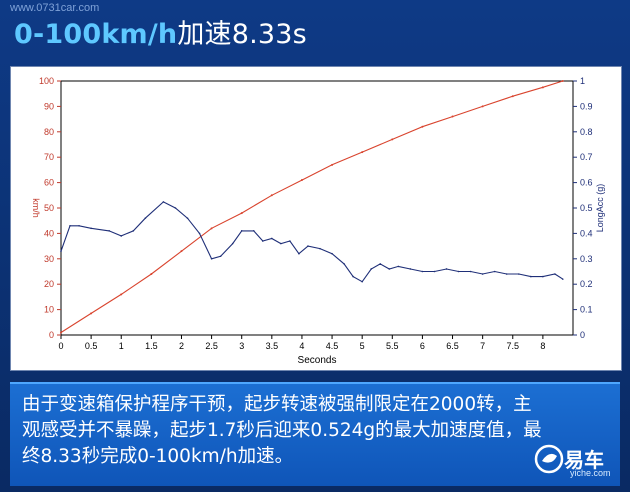  Describe the element at coordinates (49, 132) in the screenshot. I see `y-left-tick-label: 80` at that location.